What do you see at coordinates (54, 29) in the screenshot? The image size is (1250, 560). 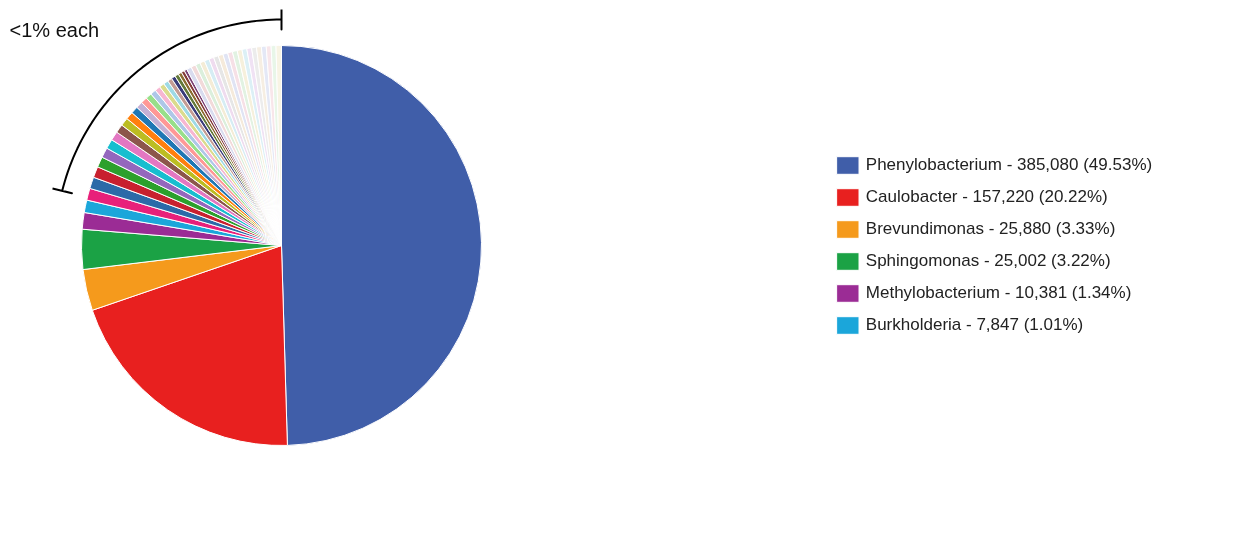 I see `text: <1% each` at bounding box center [54, 29].